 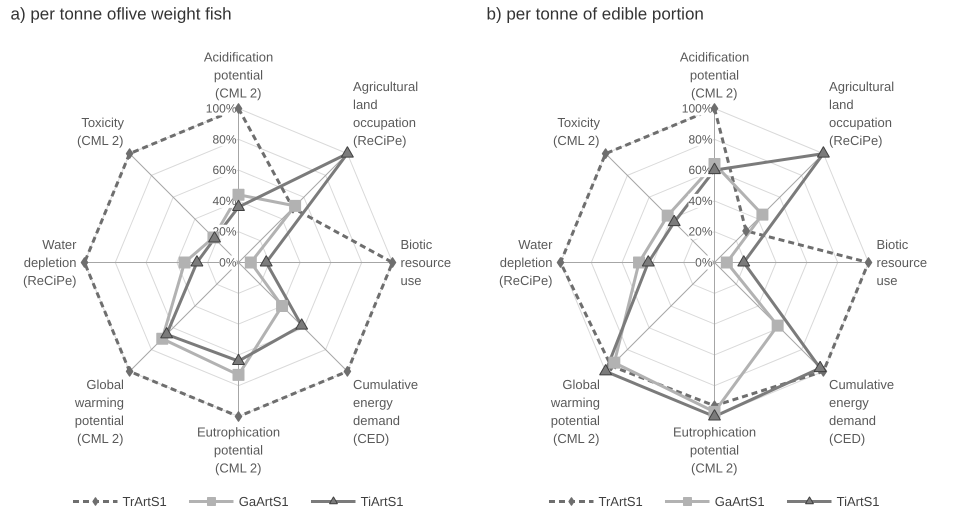 What do you see at coordinates (224, 170) in the screenshot?
I see `y-tick-label: 60%` at bounding box center [224, 170].